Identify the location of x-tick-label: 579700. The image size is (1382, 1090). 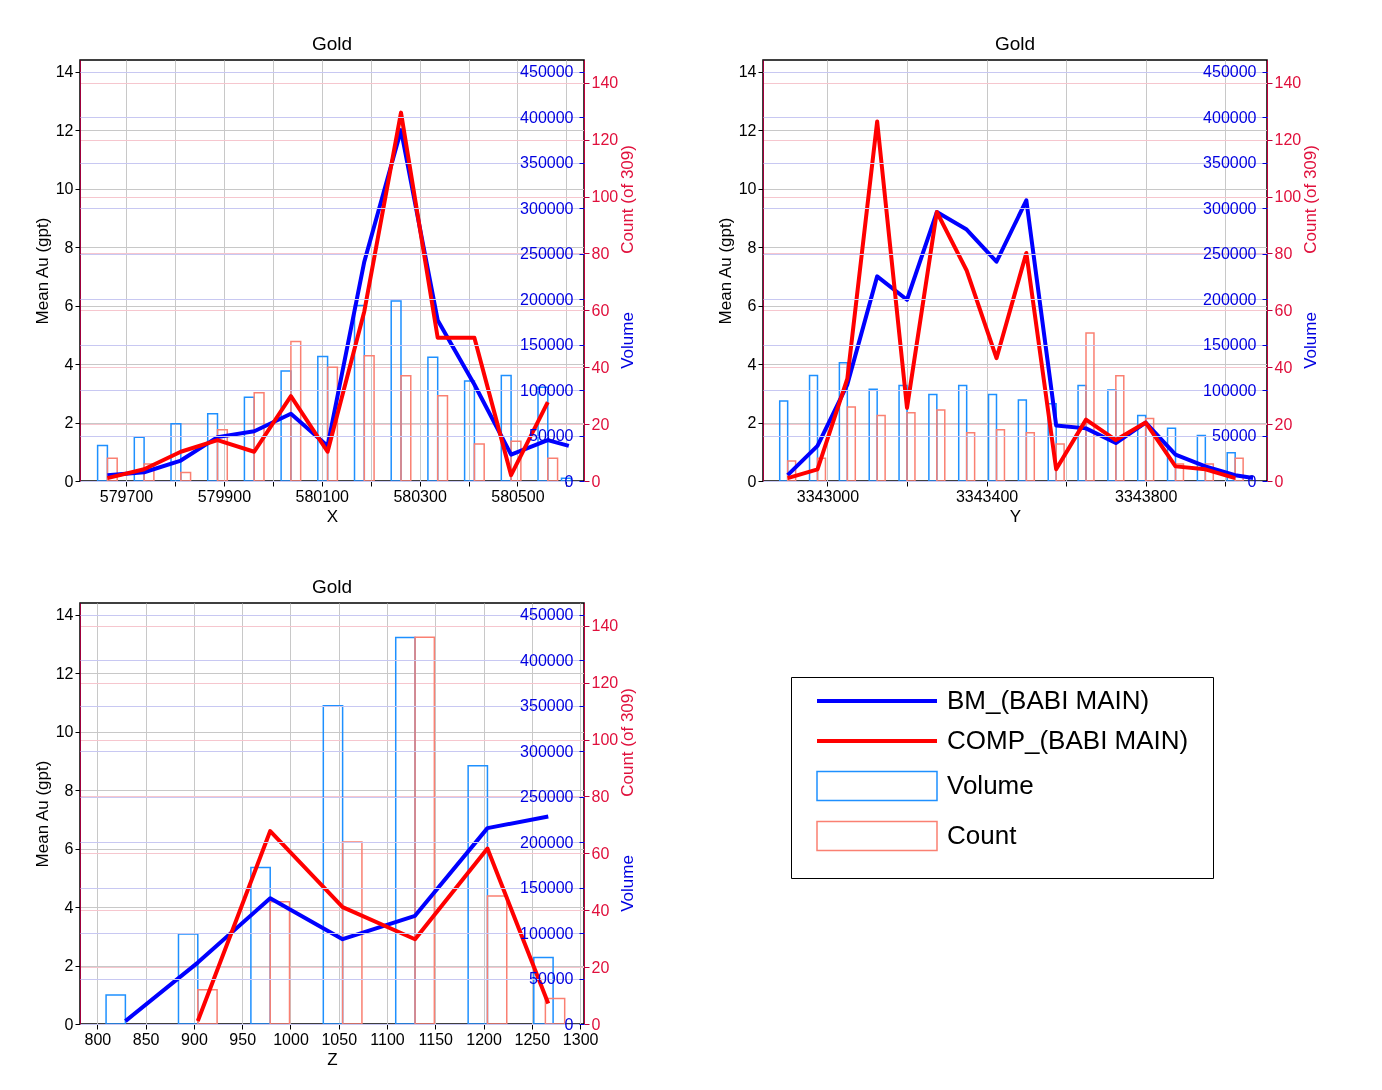
(126, 496).